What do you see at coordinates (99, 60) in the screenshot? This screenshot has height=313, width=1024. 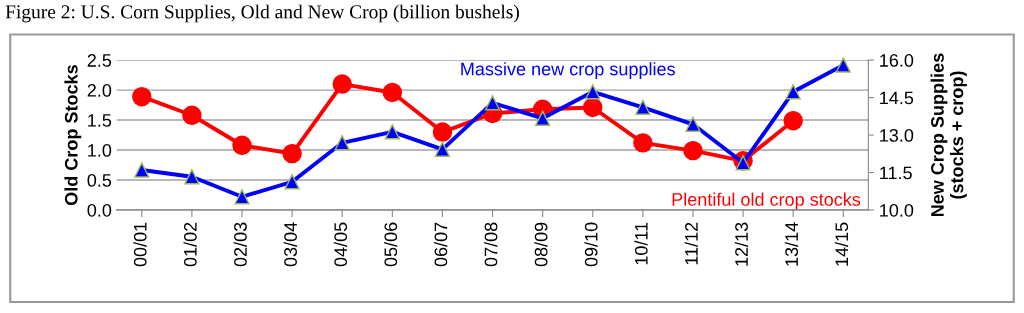 I see `y-tick-label: 2.5` at bounding box center [99, 60].